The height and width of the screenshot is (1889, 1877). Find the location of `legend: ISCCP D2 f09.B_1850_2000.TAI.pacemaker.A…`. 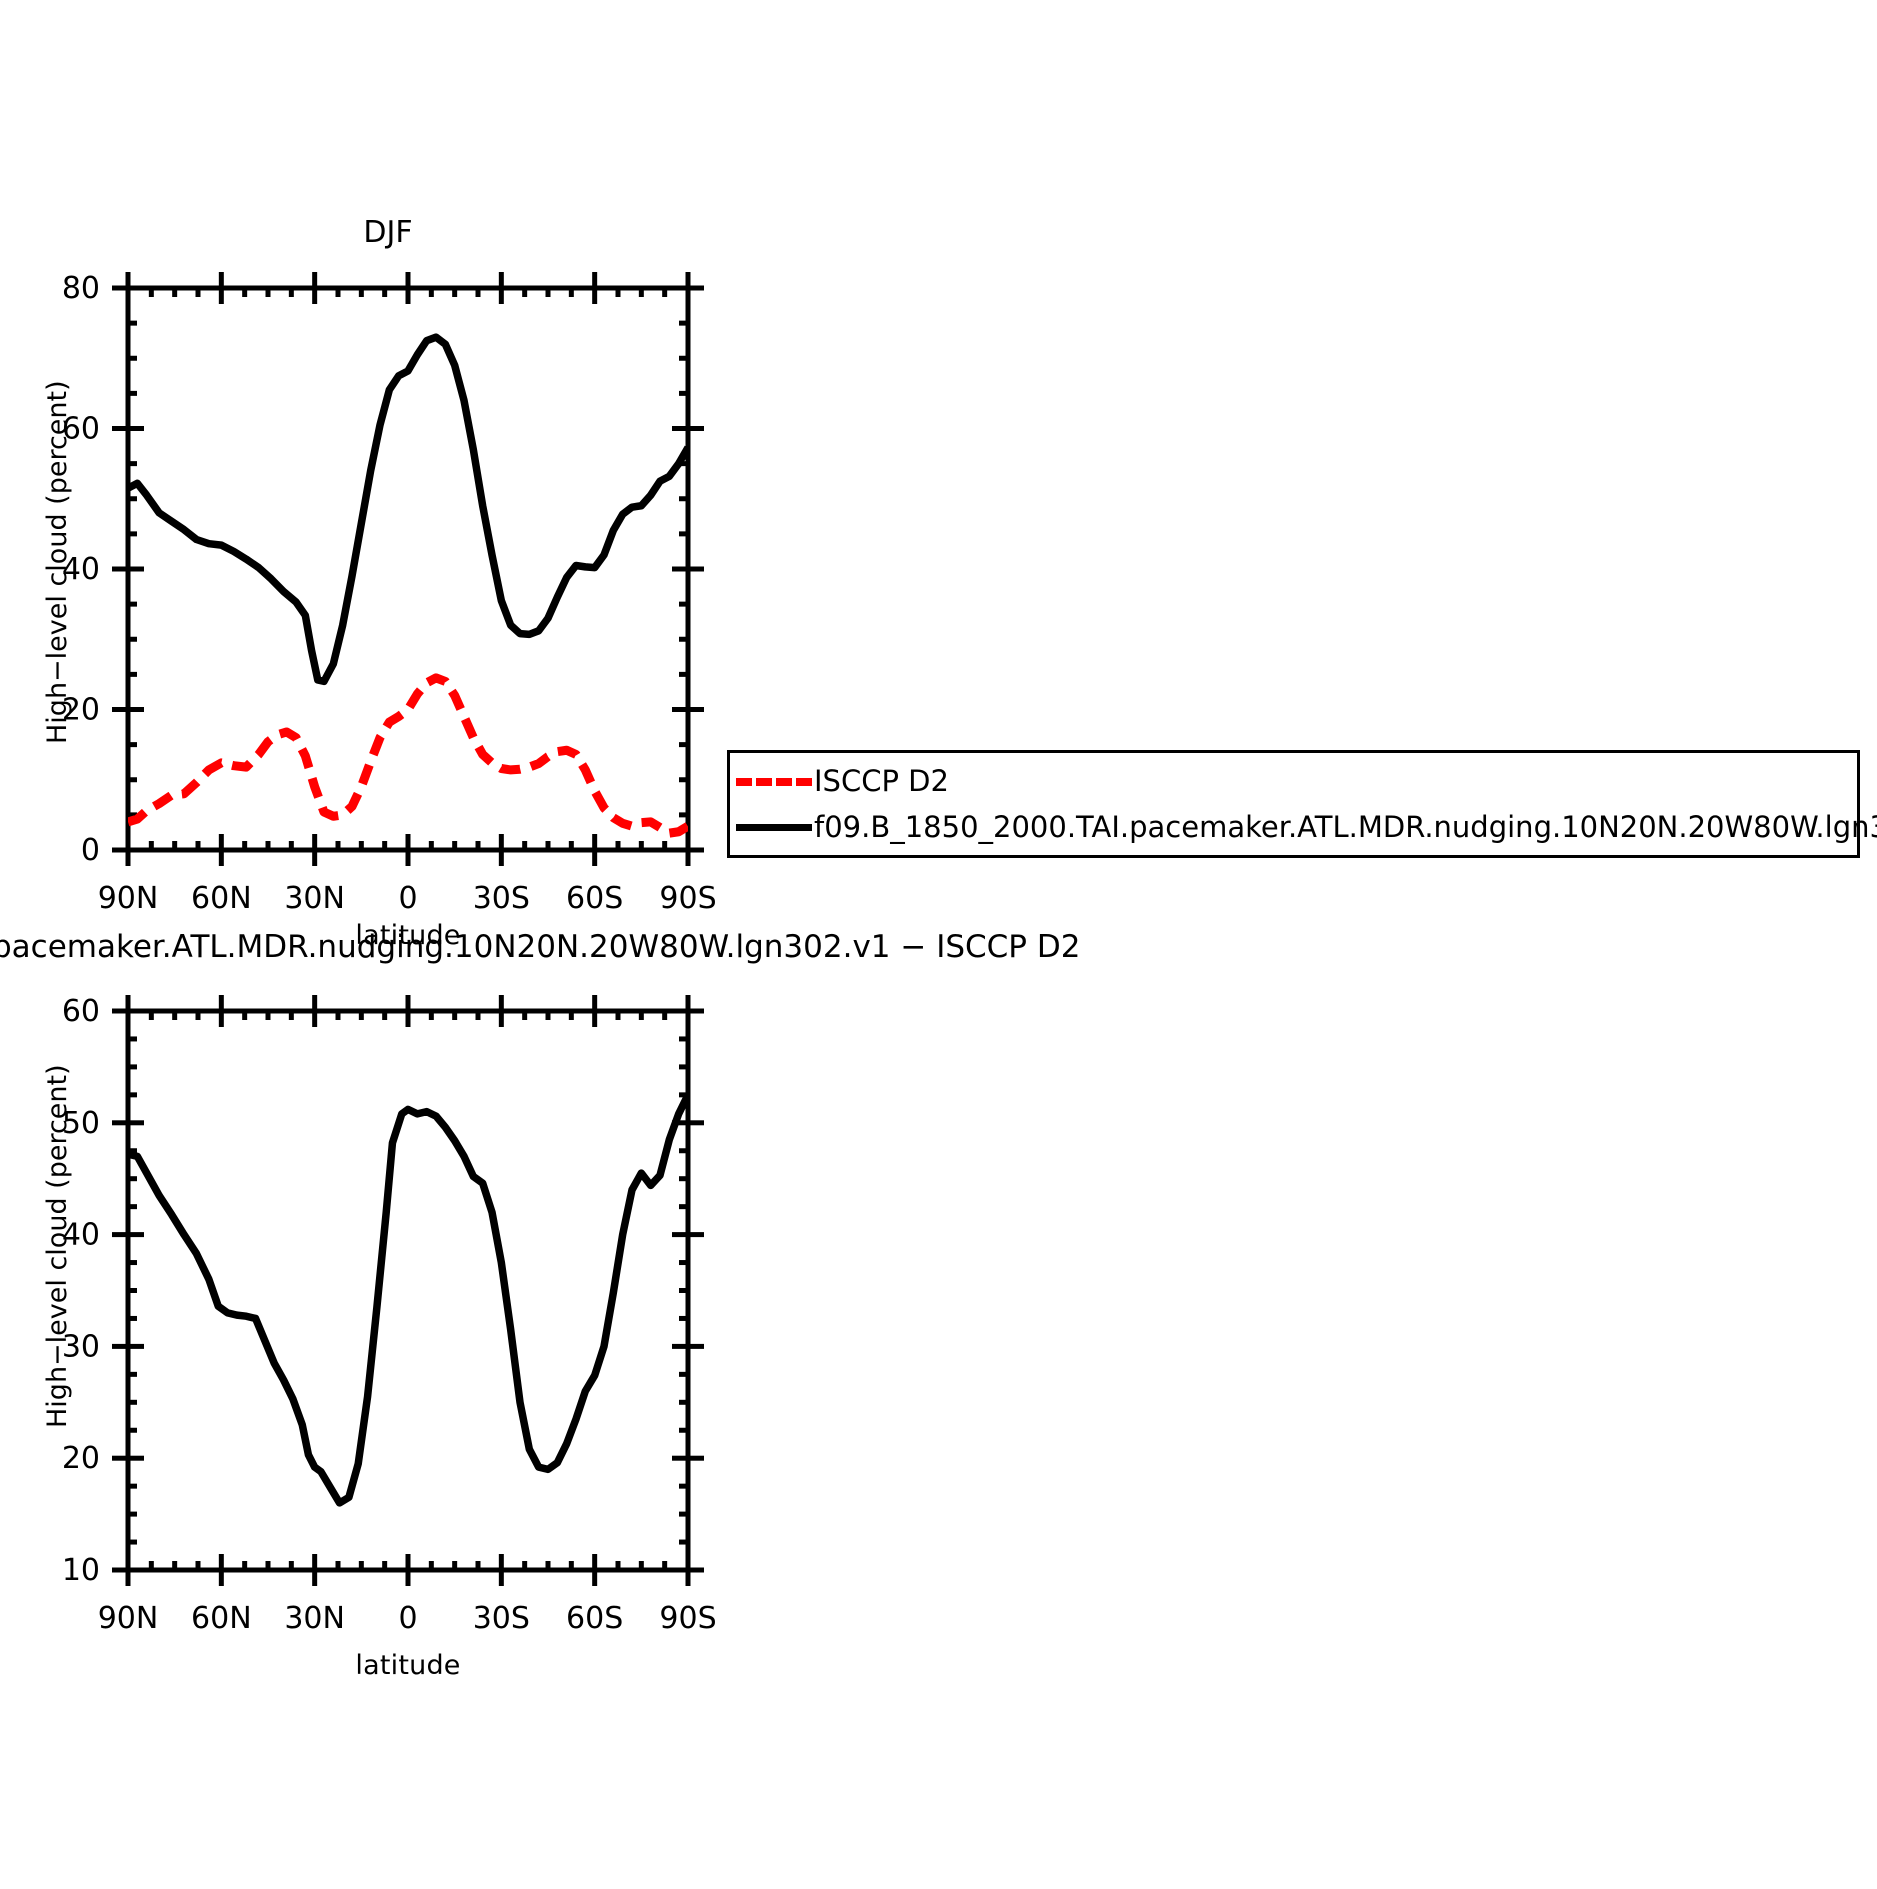

legend: ISCCP D2 f09.B_1850_2000.TAI.pacemaker.A… is located at coordinates (1302, 804).